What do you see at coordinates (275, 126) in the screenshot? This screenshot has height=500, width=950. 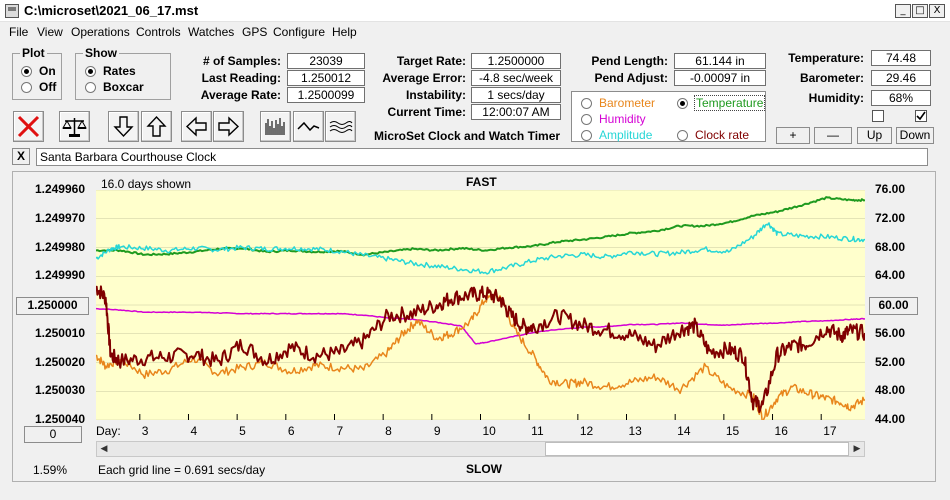 I see `histogram-button` at bounding box center [275, 126].